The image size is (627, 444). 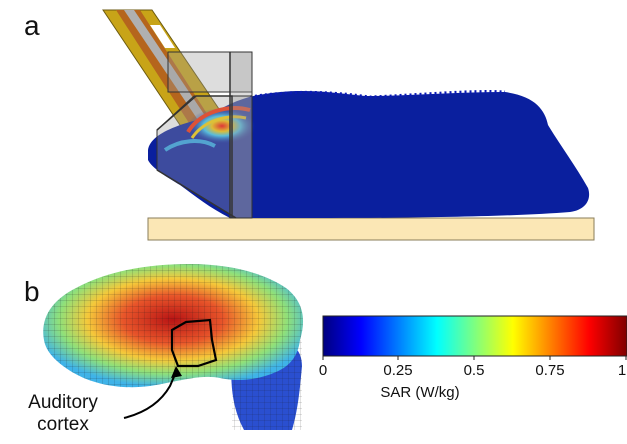 I want to click on colorbar-tick-4: 1, so click(x=622, y=370).